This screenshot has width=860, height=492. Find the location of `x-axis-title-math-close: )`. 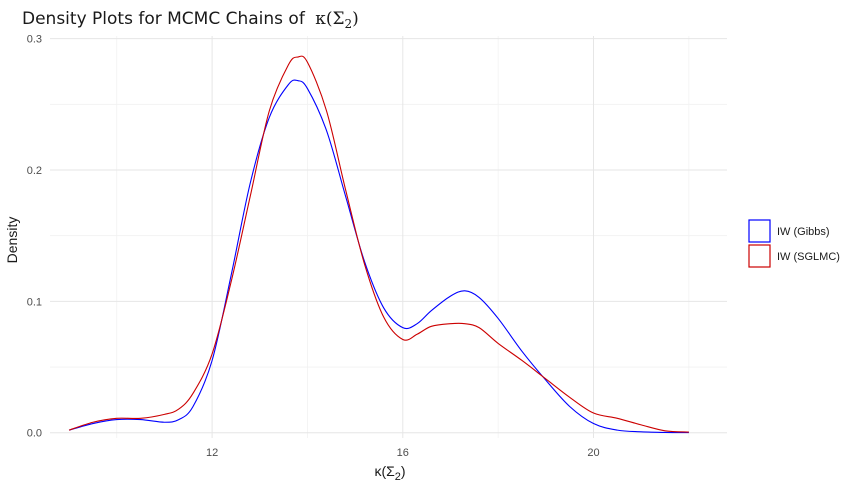

x-axis-title-math-close: ) is located at coordinates (403, 471).